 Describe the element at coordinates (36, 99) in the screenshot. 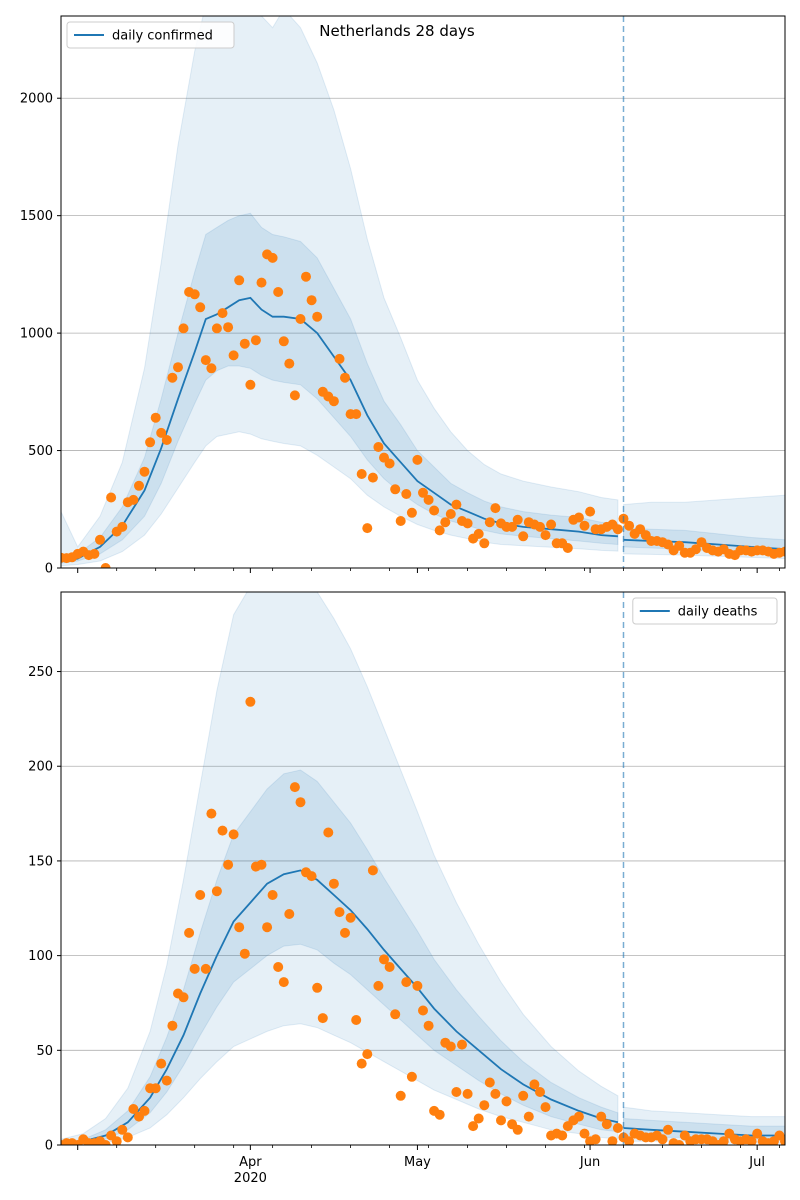

I see `y-tick-label: 2000` at that location.